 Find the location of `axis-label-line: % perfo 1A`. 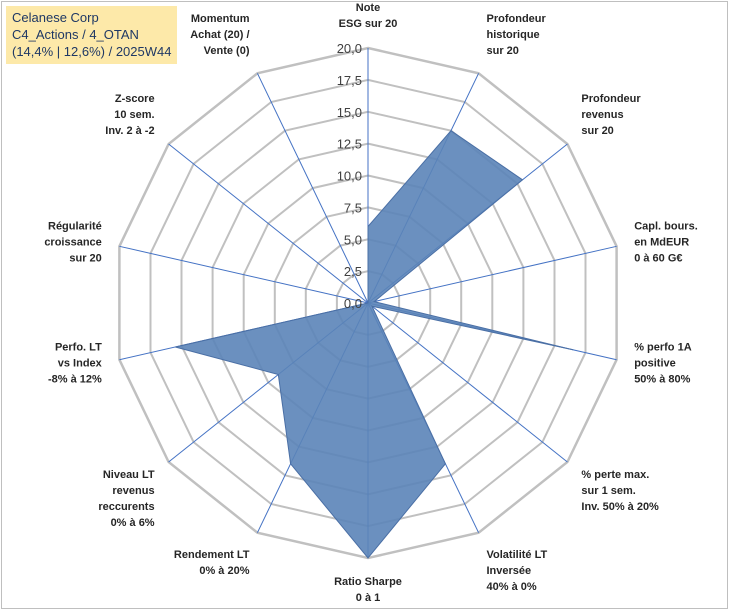

axis-label-line: % perfo 1A is located at coordinates (663, 348).